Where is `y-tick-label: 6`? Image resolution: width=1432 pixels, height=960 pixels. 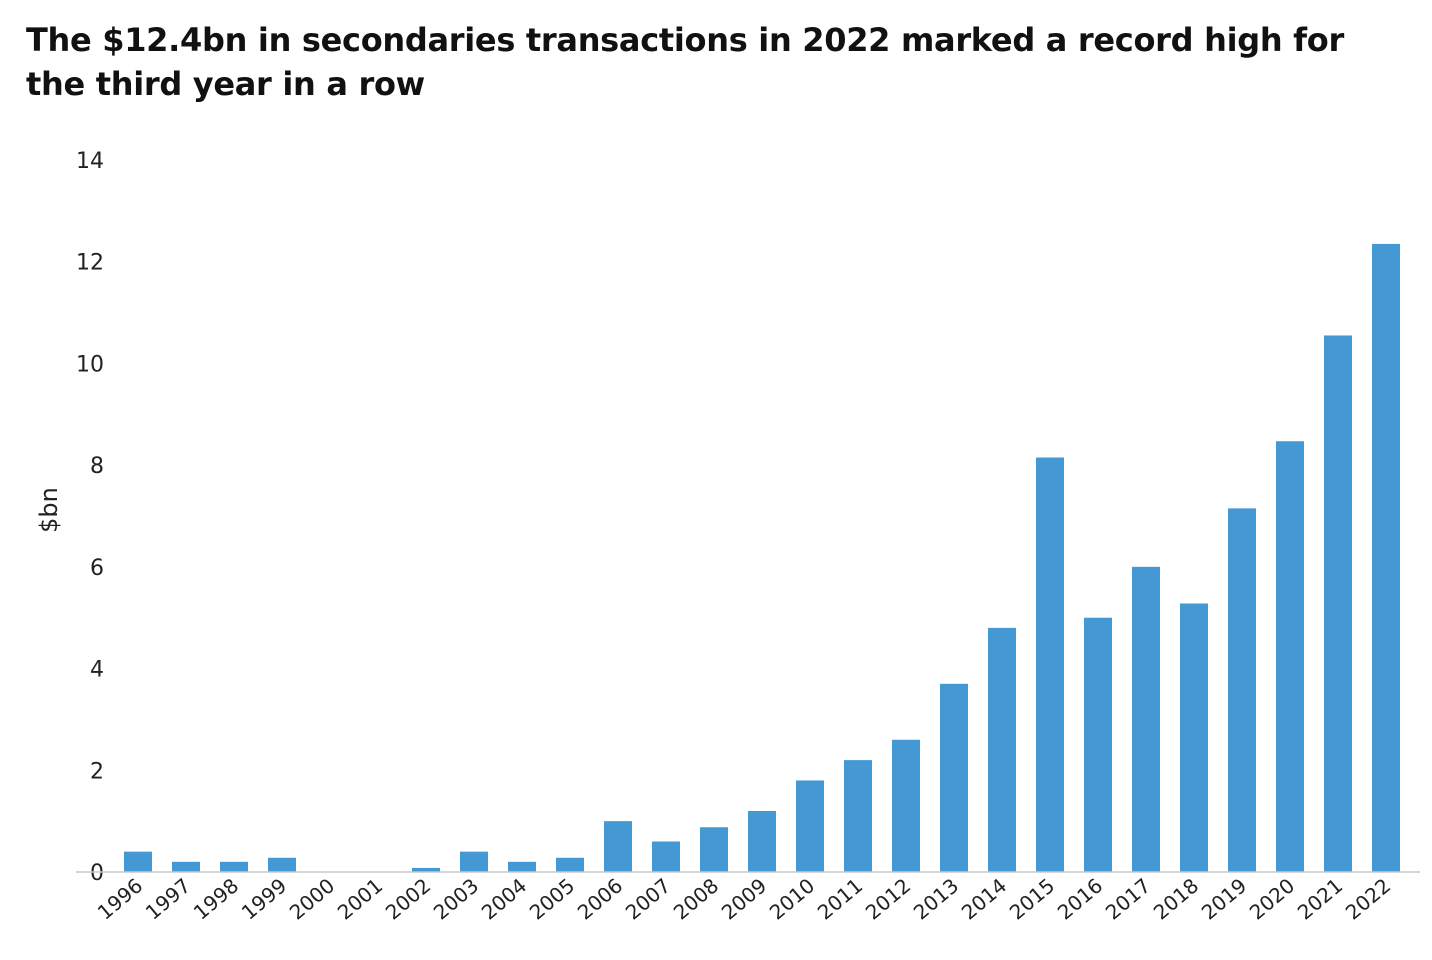
y-tick-label: 6 is located at coordinates (97, 568).